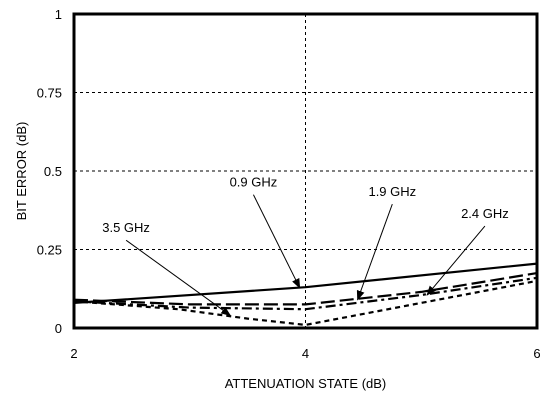 This screenshot has width=541, height=394. I want to click on y-tick-label: 1, so click(58, 14).